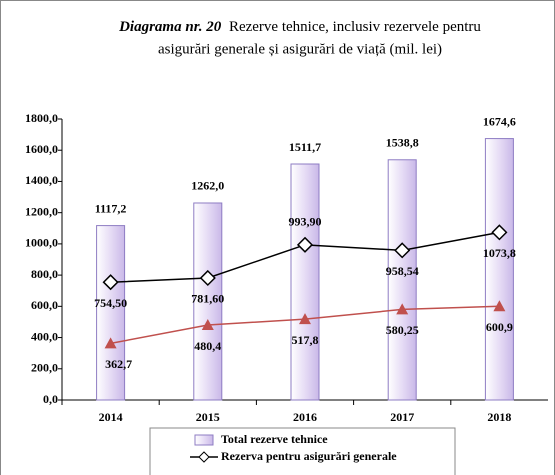  Describe the element at coordinates (204, 440) in the screenshot. I see `legend-swatch` at that location.